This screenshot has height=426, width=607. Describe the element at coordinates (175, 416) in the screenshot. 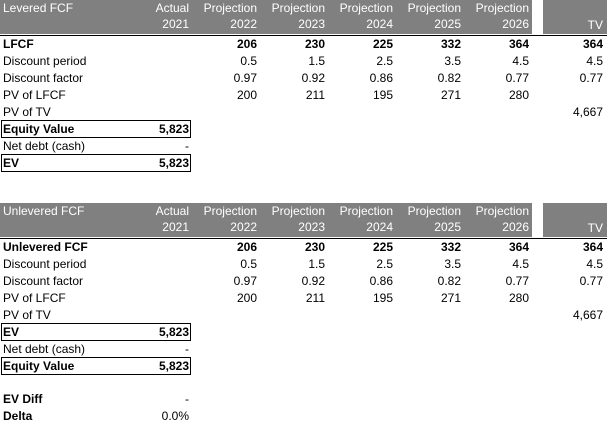

I see `cell-value: 0.0%` at that location.